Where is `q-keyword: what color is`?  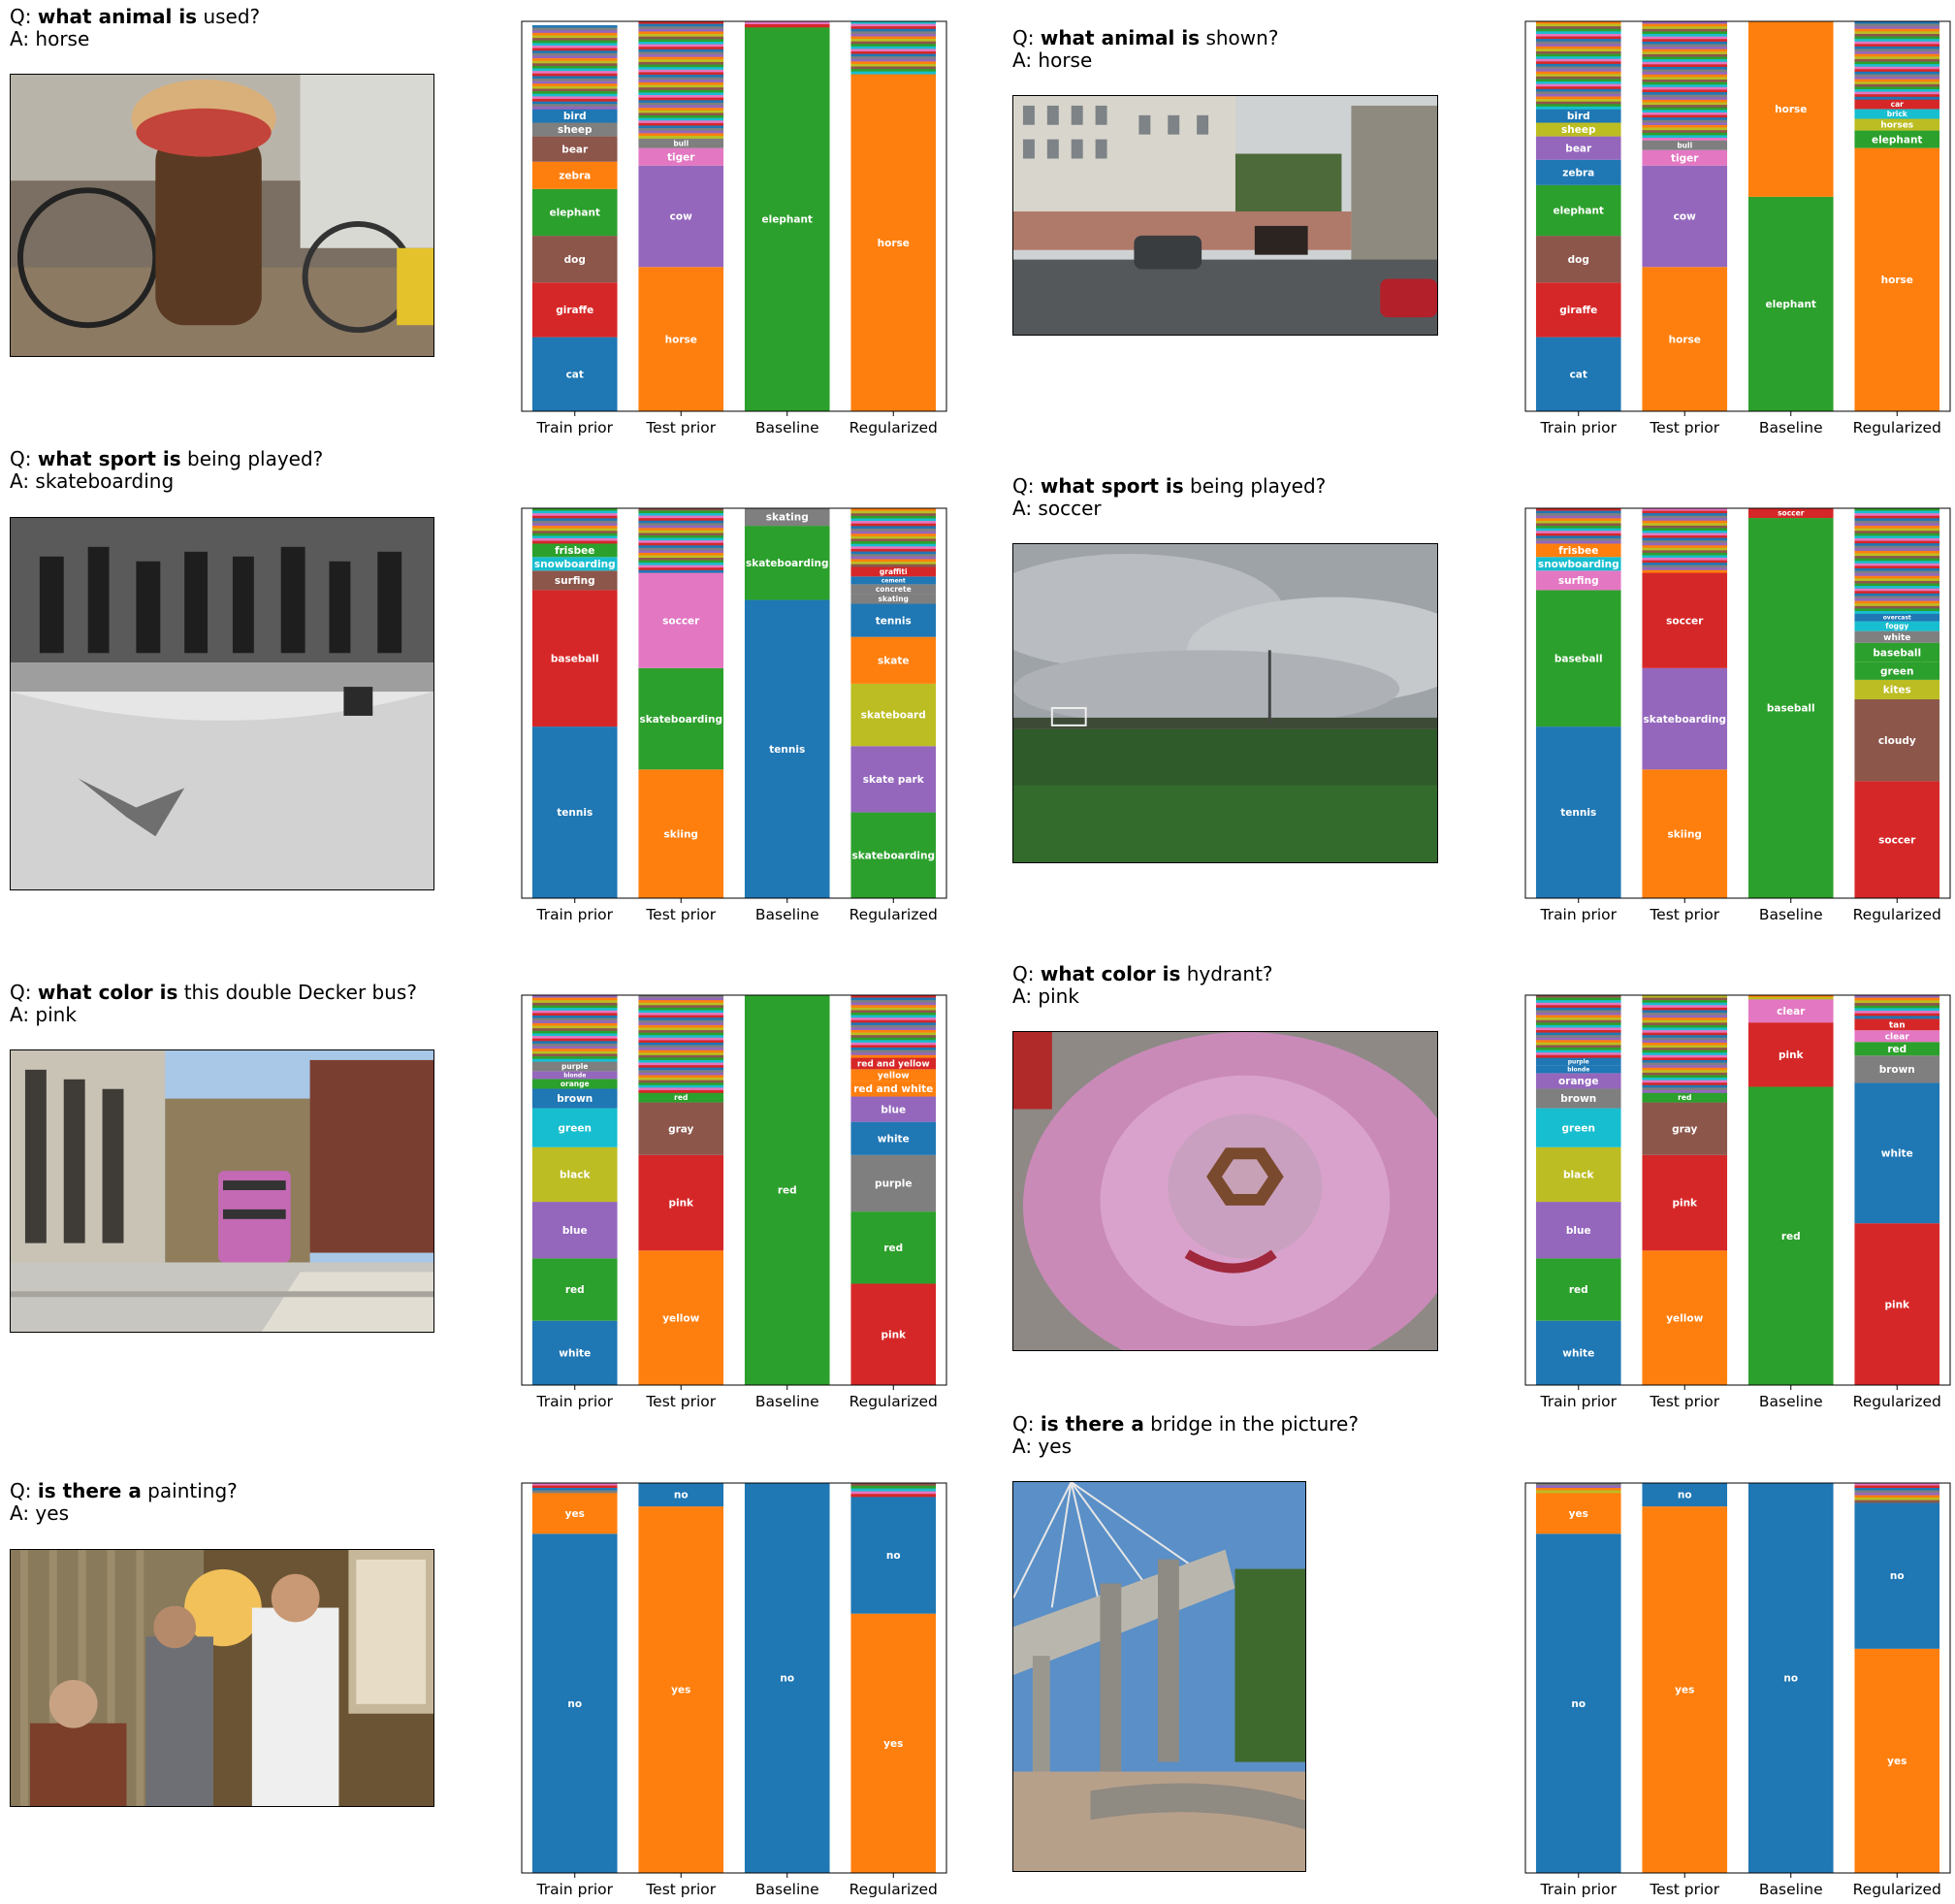 q-keyword: what color is is located at coordinates (1110, 973).